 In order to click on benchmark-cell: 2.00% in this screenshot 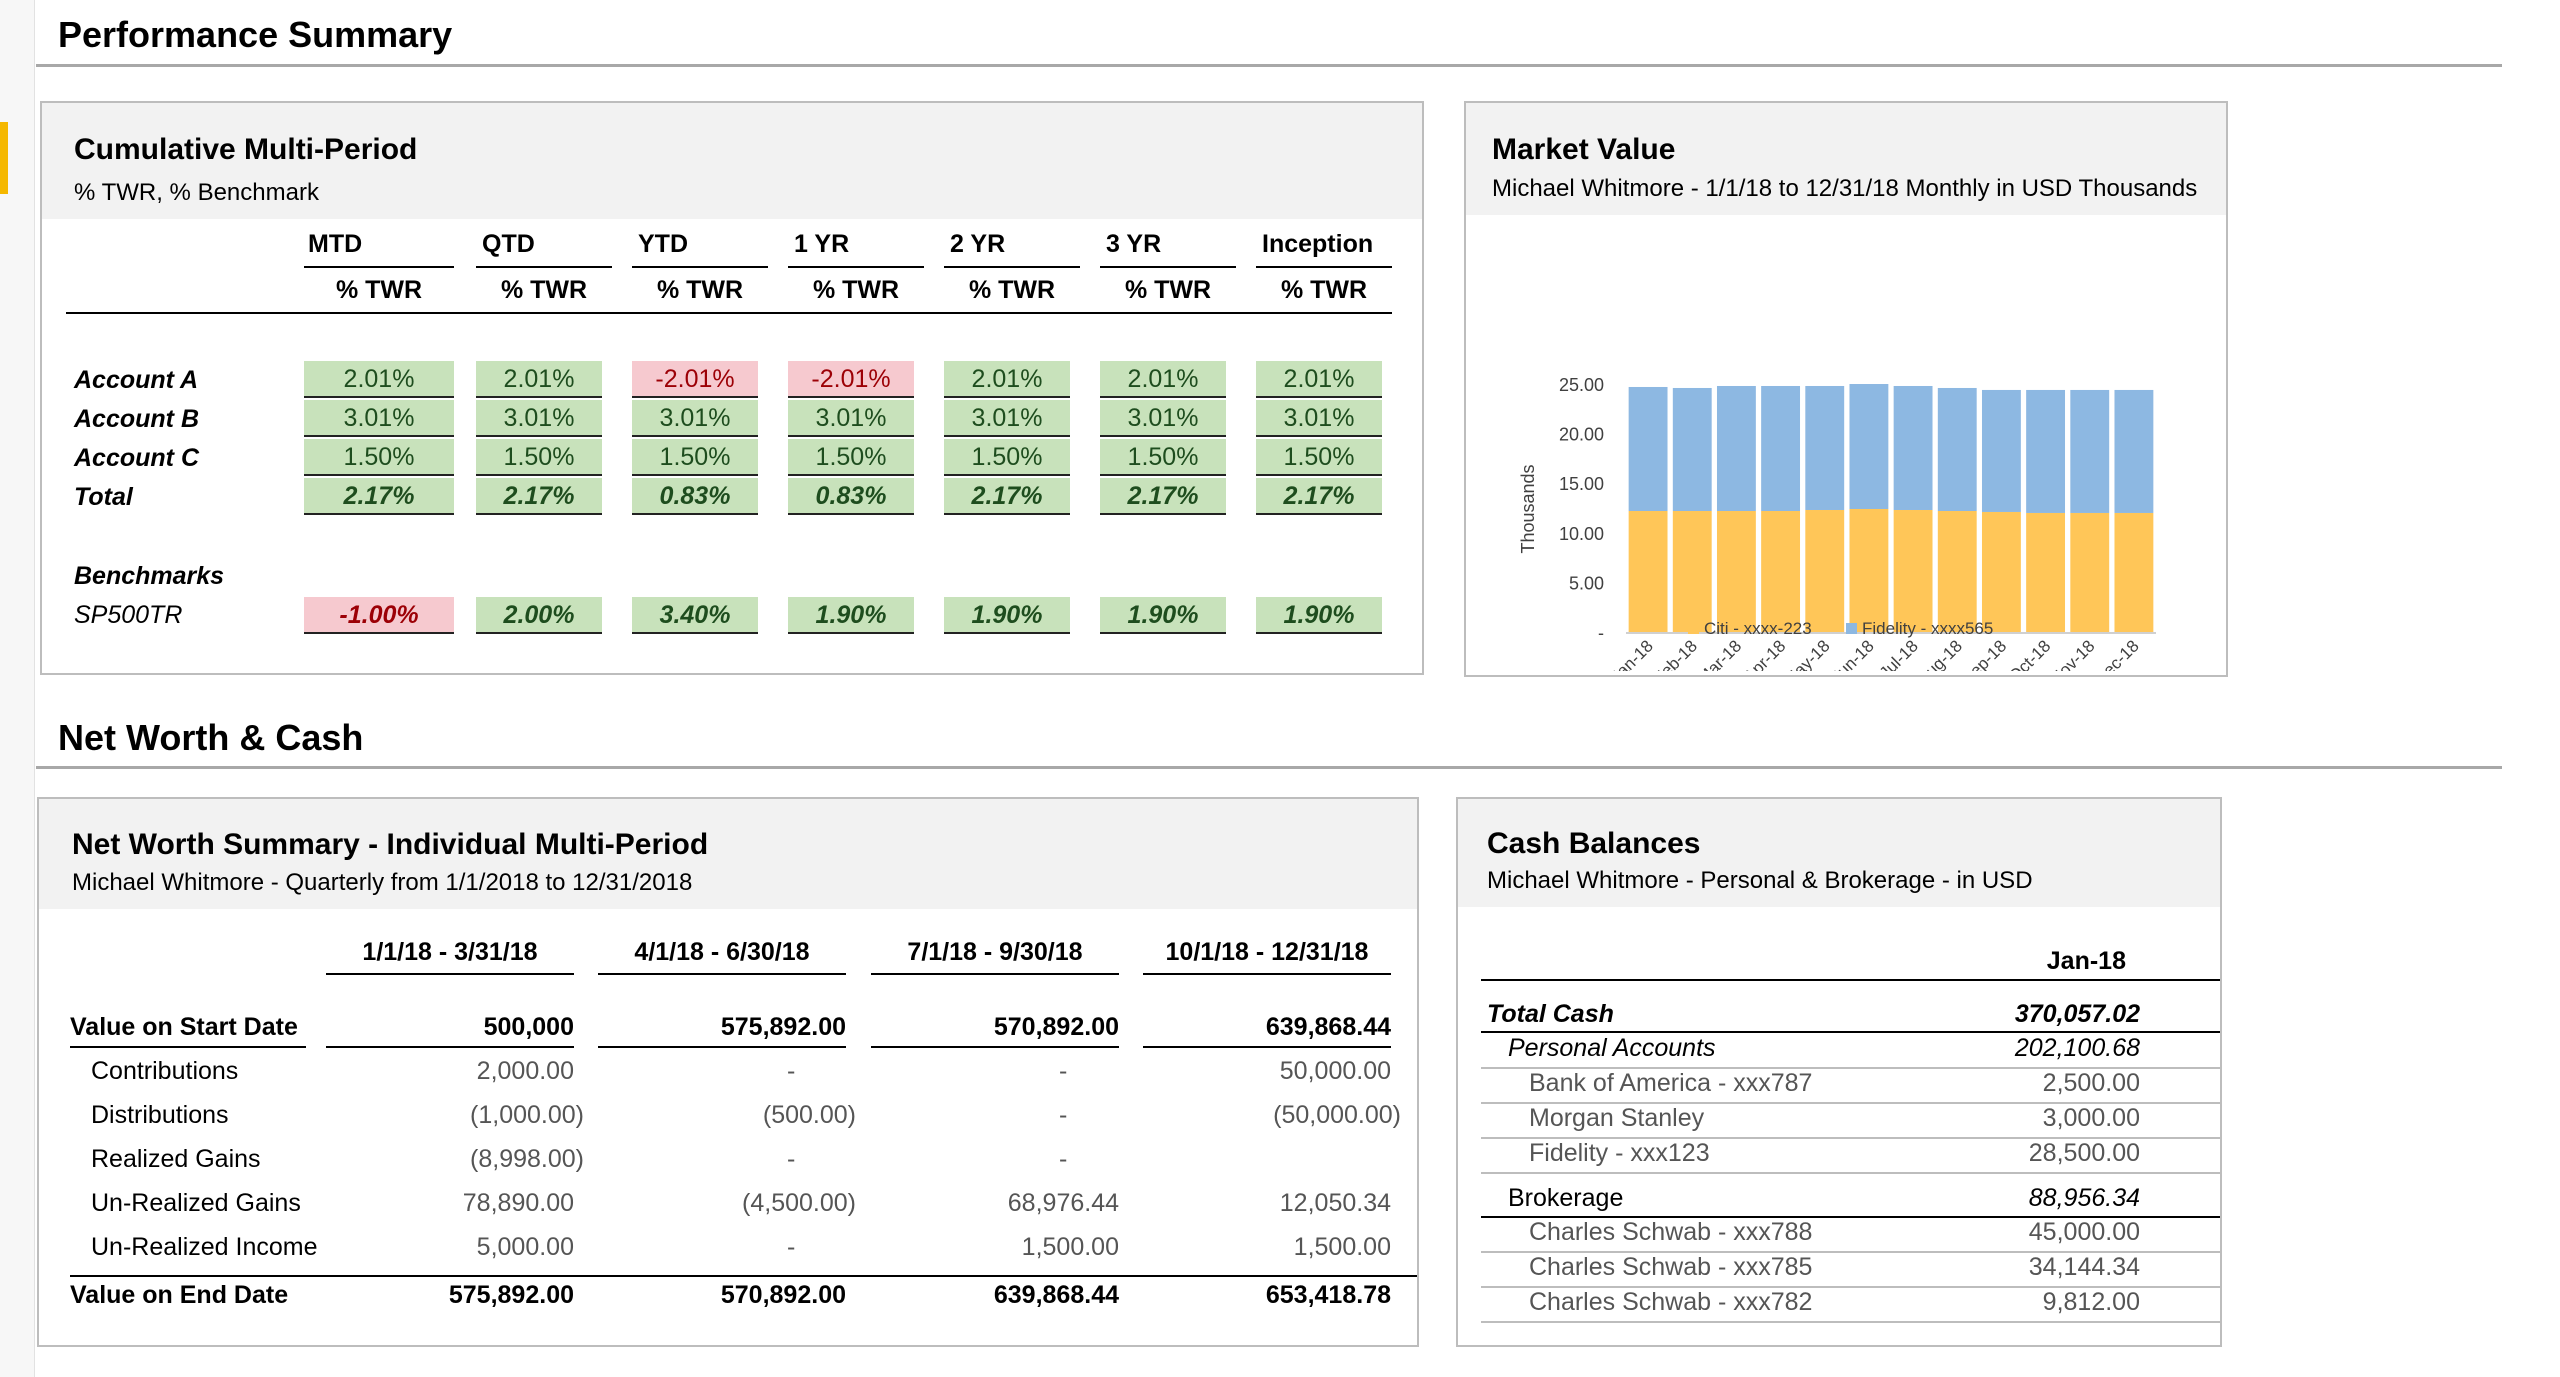, I will do `click(539, 615)`.